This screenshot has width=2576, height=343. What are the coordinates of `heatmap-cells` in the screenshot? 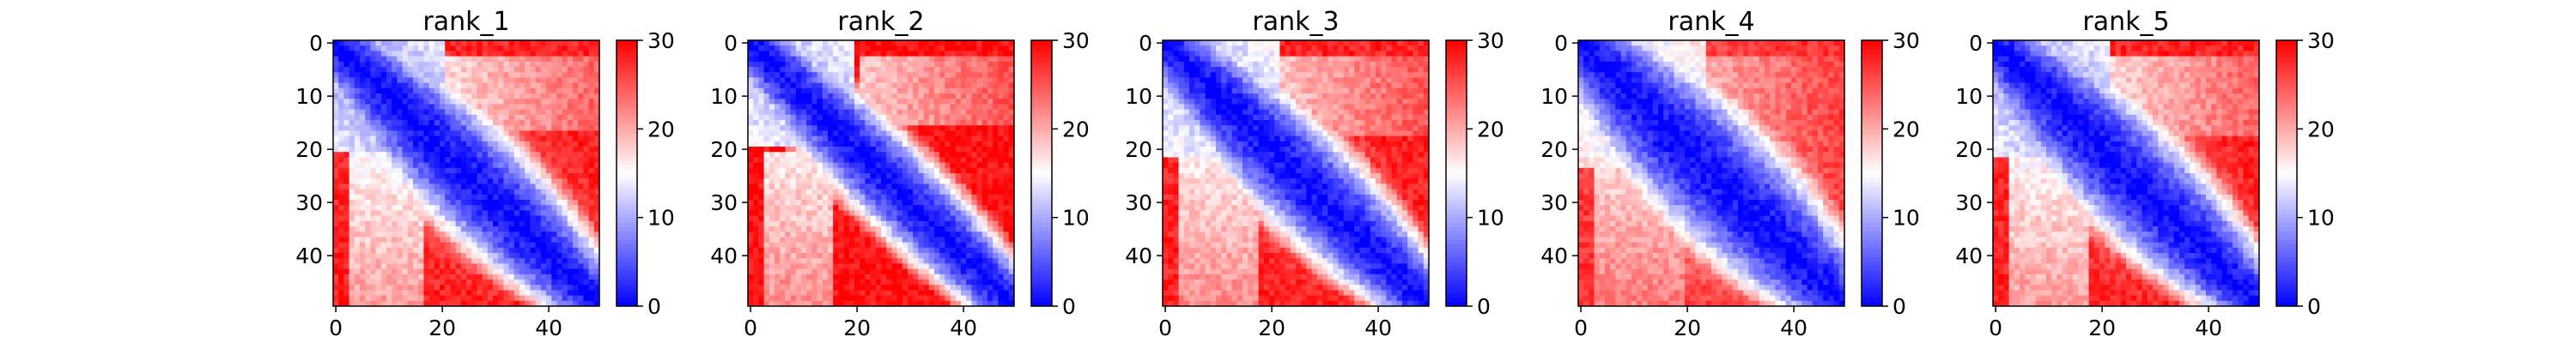 It's located at (466, 174).